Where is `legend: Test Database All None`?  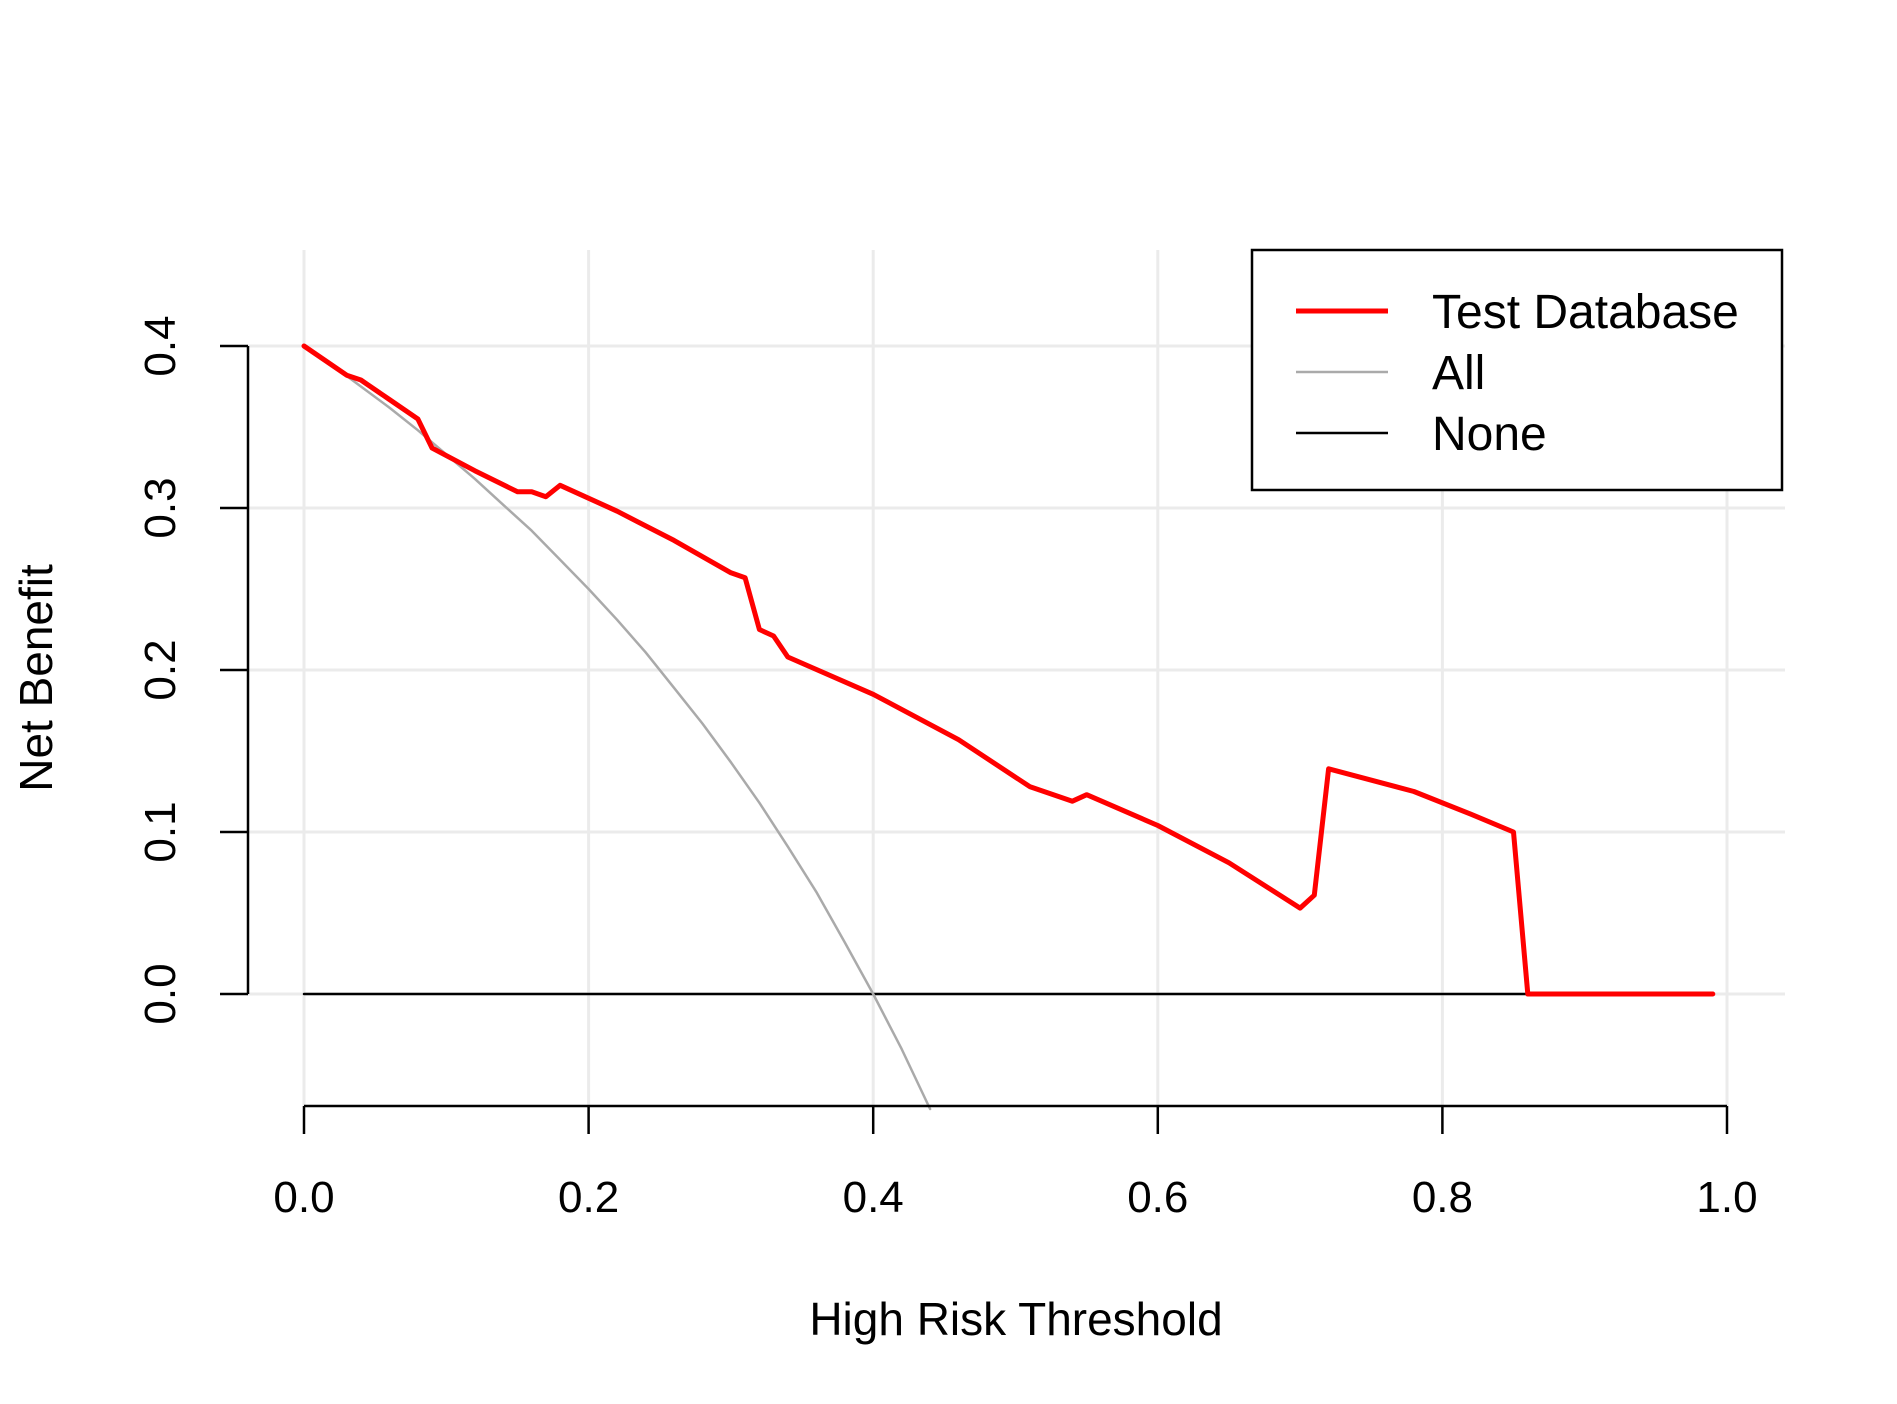
legend: Test Database All None is located at coordinates (1517, 370).